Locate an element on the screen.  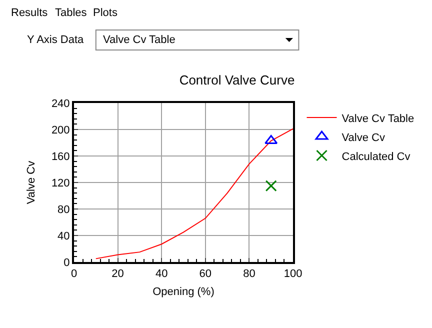
text: Plots is located at coordinates (105, 13).